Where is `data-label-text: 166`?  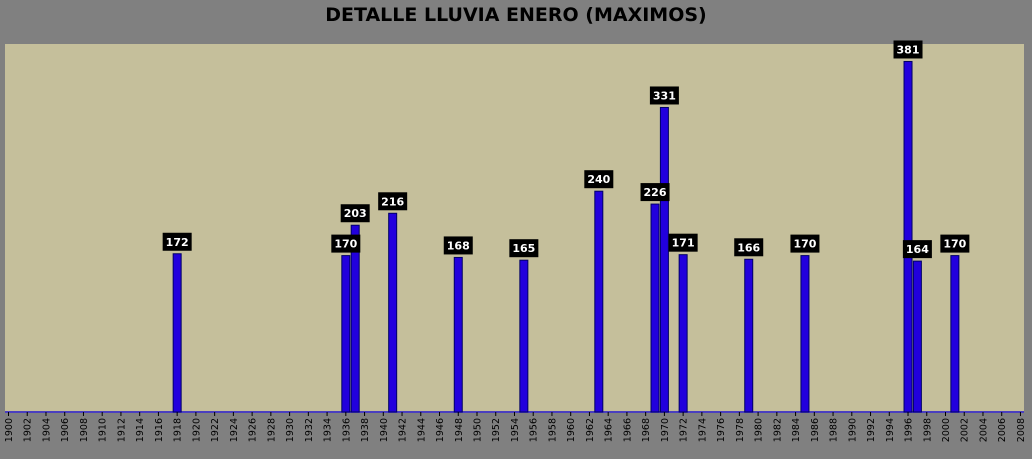
data-label-text: 166 is located at coordinates (748, 247).